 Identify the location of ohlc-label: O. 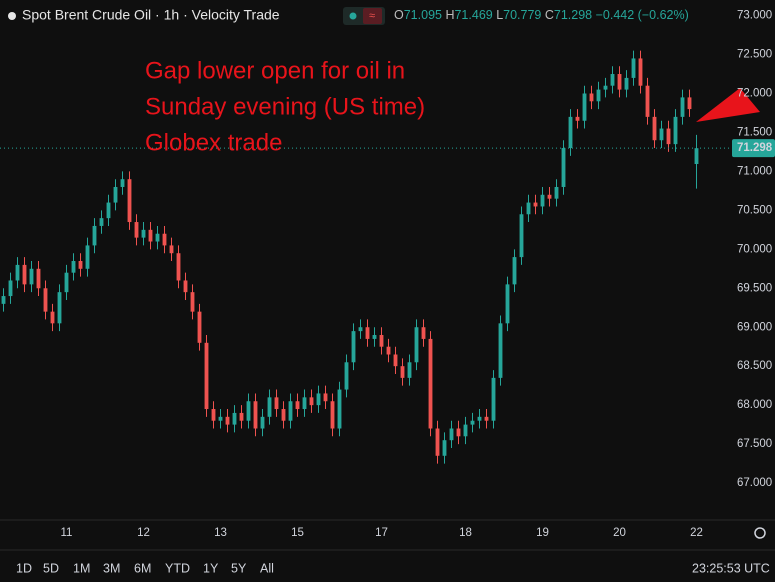
(399, 15).